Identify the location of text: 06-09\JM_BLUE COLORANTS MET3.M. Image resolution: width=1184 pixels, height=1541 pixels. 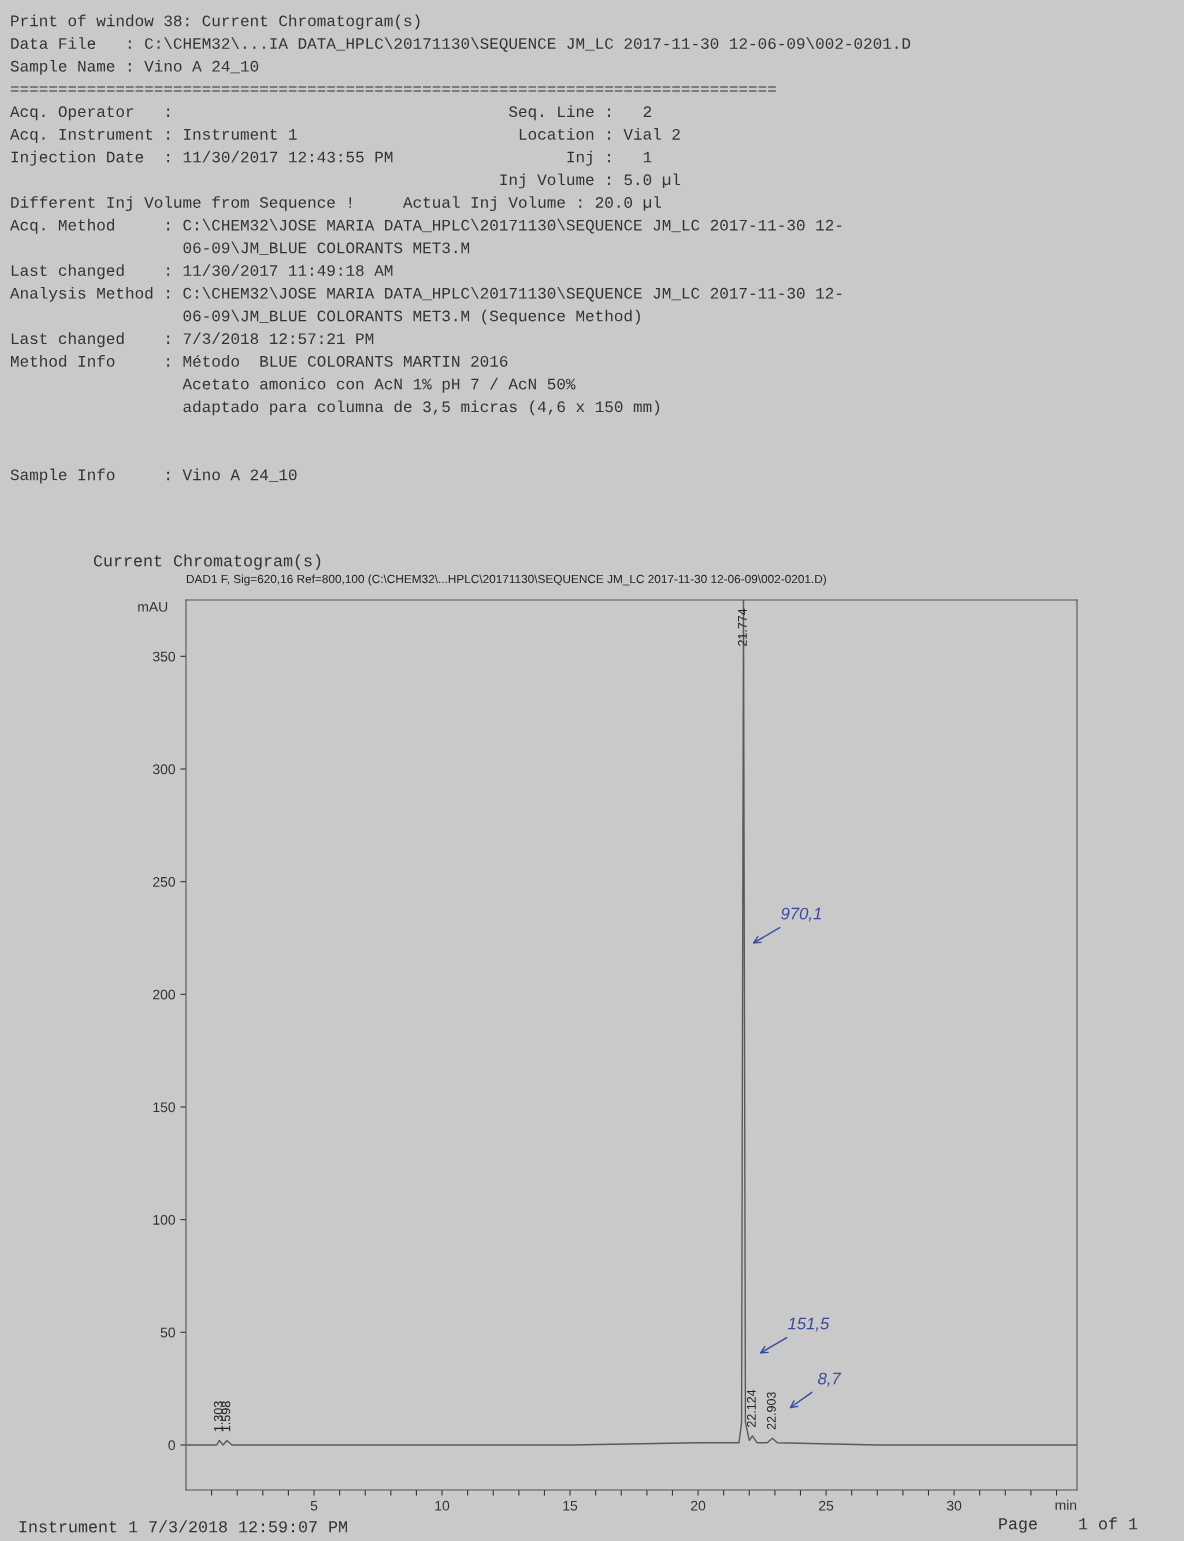
(326, 248).